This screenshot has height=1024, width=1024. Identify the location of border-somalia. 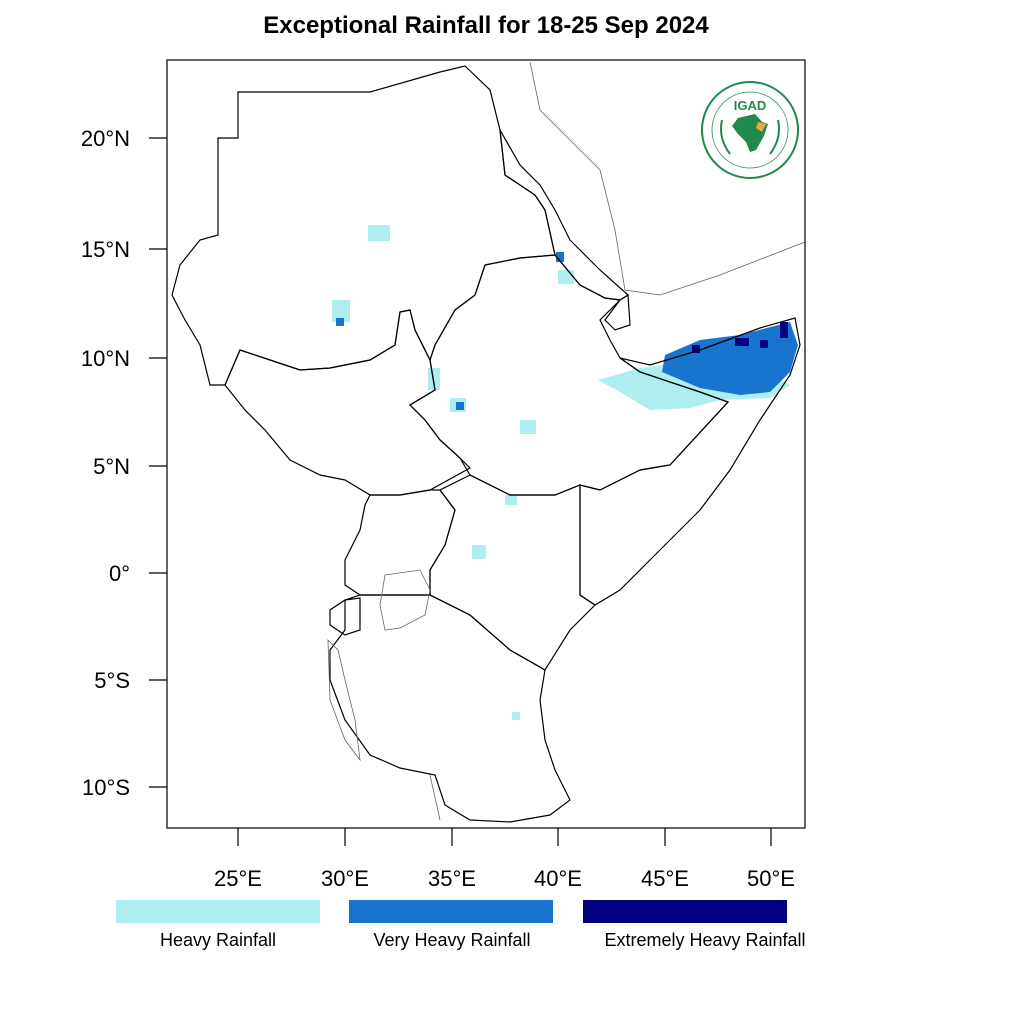
(690, 461).